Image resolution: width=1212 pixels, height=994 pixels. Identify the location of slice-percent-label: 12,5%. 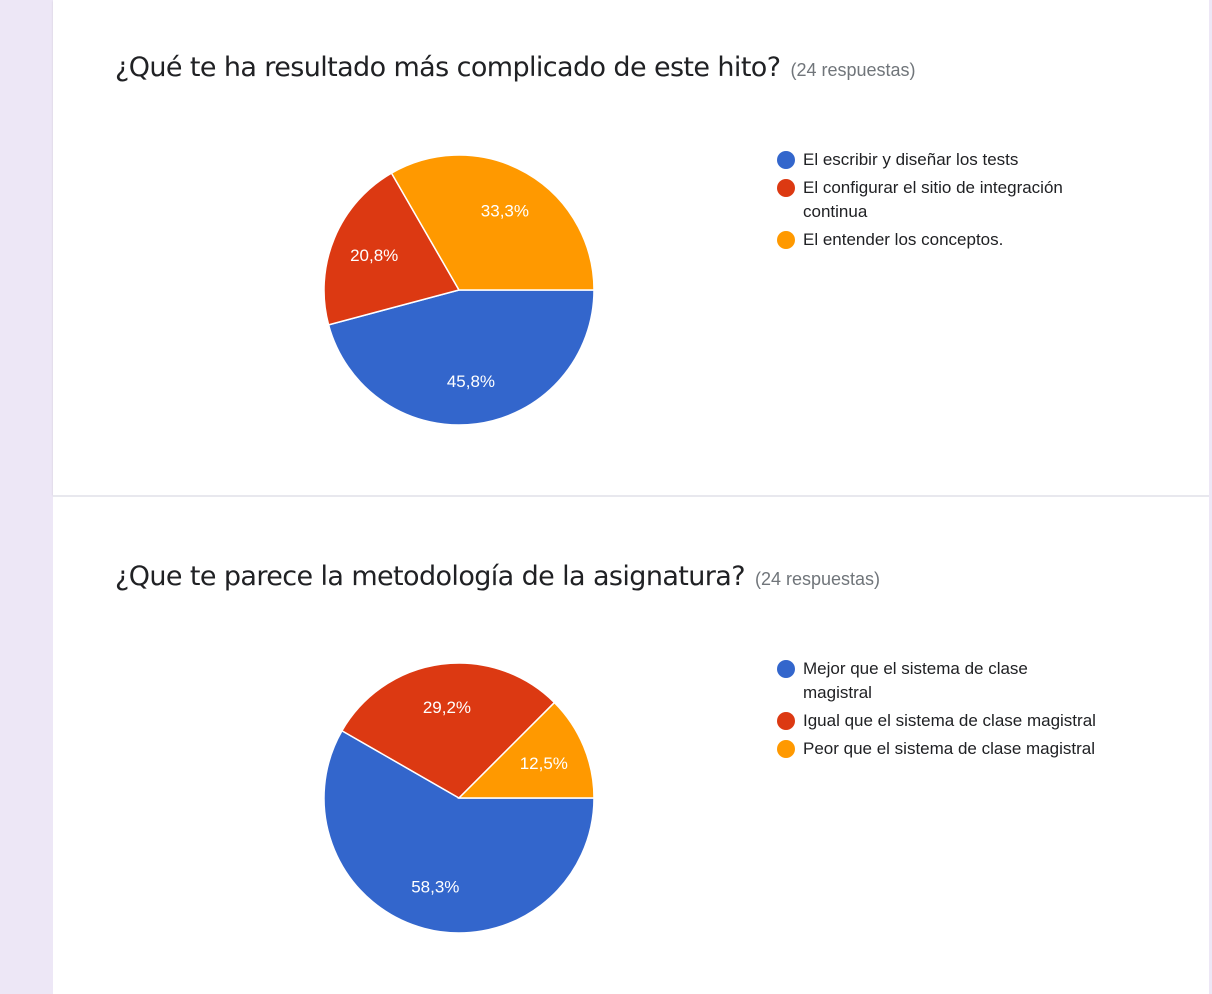
(544, 763).